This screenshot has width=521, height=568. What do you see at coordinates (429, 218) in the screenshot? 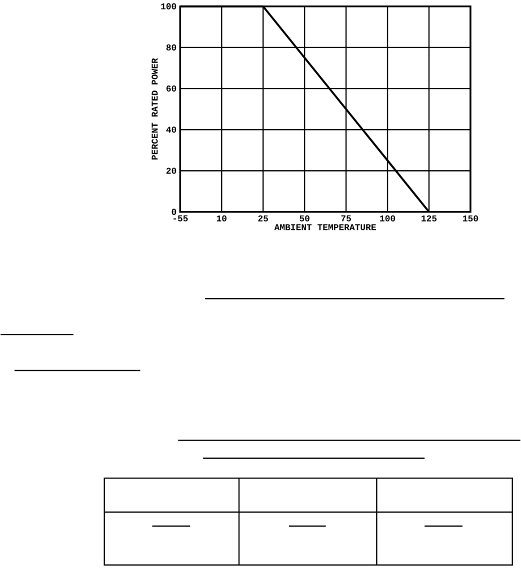
I see `x-tick-label: 125` at bounding box center [429, 218].